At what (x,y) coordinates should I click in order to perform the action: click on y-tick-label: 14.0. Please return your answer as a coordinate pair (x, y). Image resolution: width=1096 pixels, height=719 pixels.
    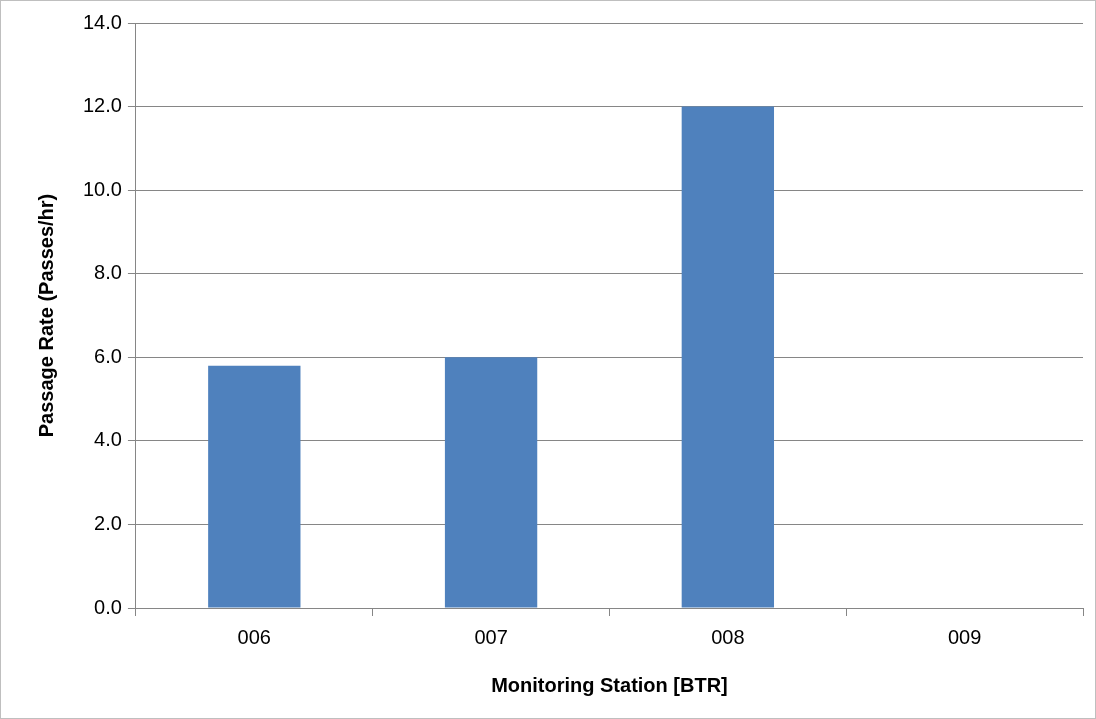
    Looking at the image, I should click on (102, 21).